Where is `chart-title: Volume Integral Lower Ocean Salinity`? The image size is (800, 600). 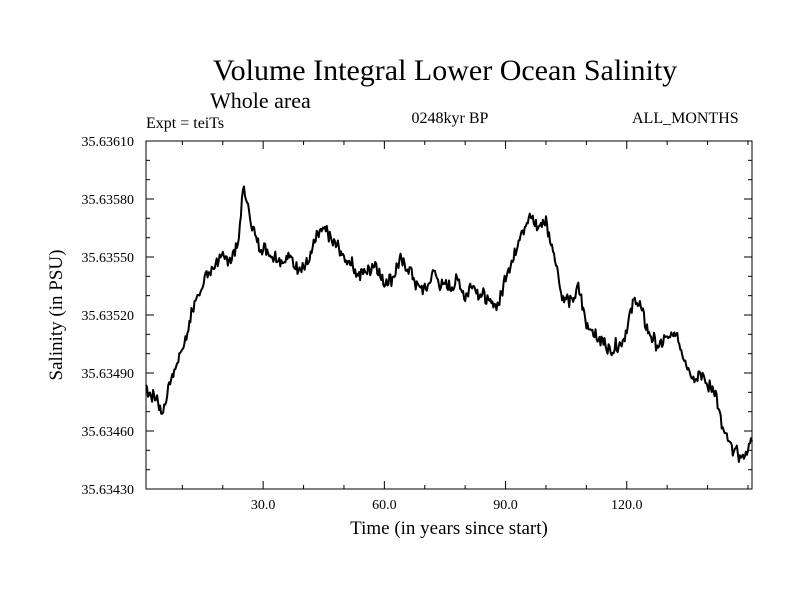 chart-title: Volume Integral Lower Ocean Salinity is located at coordinates (445, 70).